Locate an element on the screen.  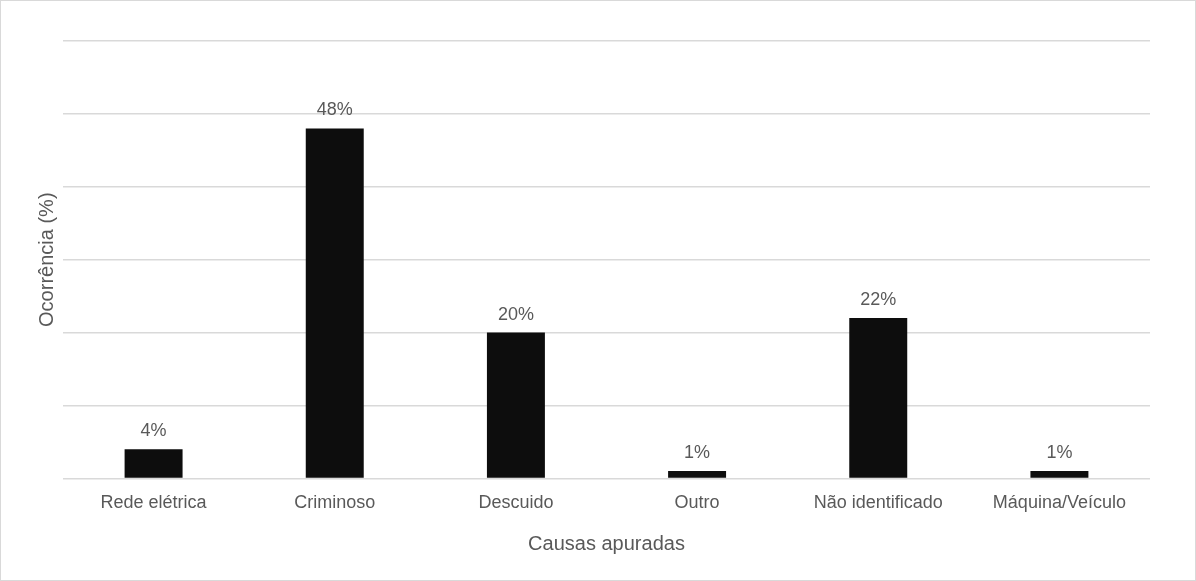
data-label: 22% is located at coordinates (878, 298).